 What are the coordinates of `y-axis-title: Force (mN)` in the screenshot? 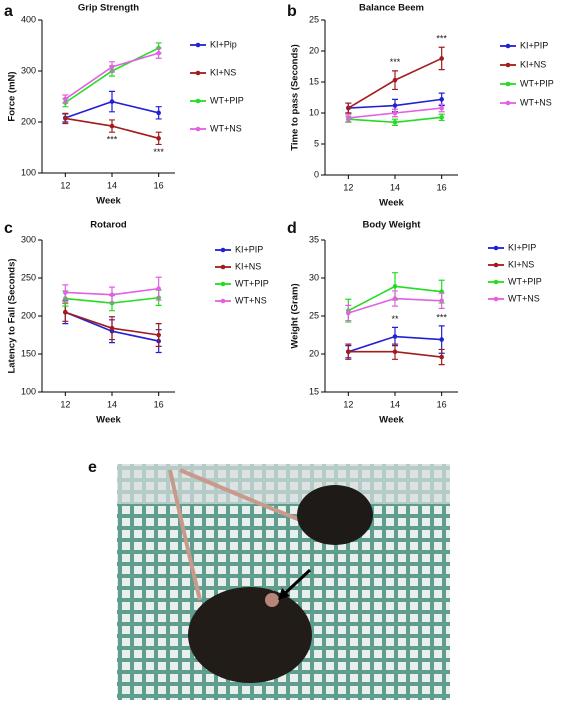 It's located at (12, 96).